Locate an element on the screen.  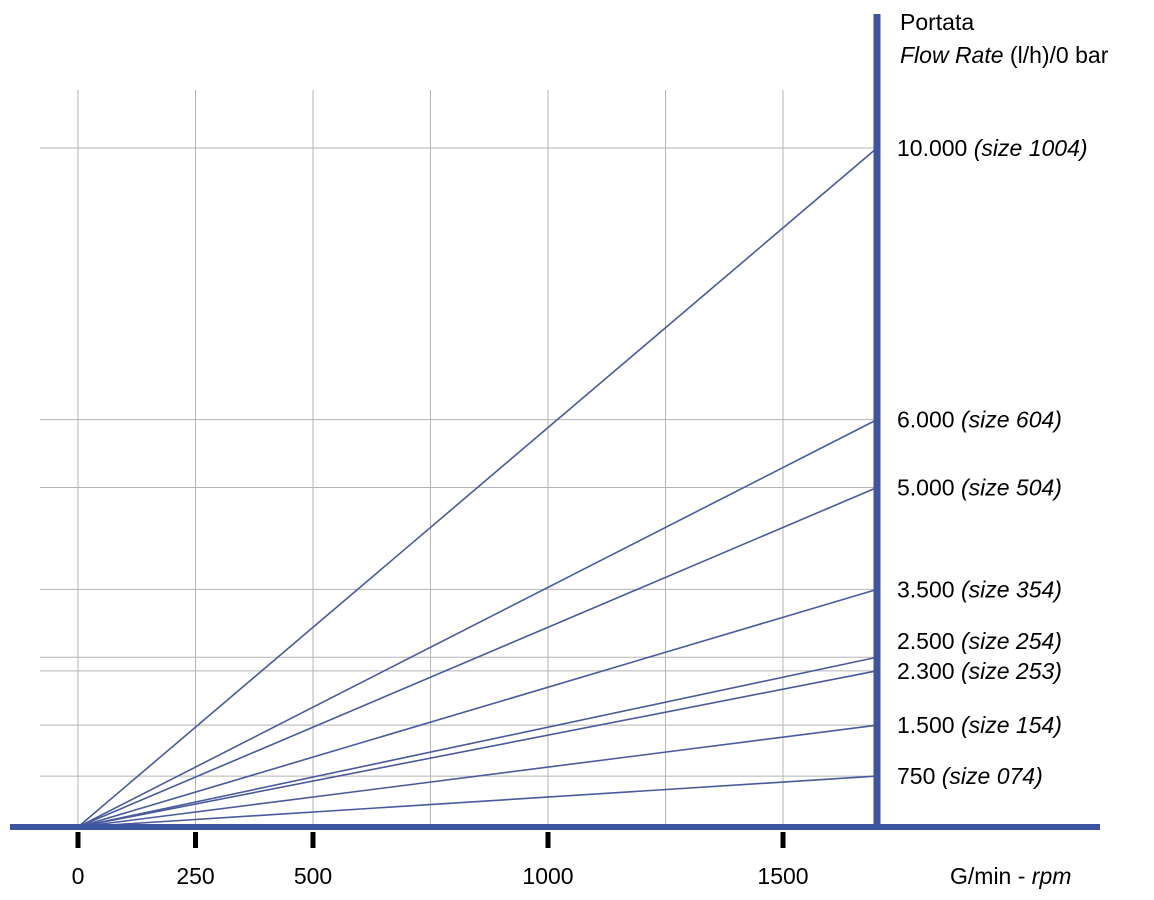
series-label: 6.000 (size 604) is located at coordinates (979, 420).